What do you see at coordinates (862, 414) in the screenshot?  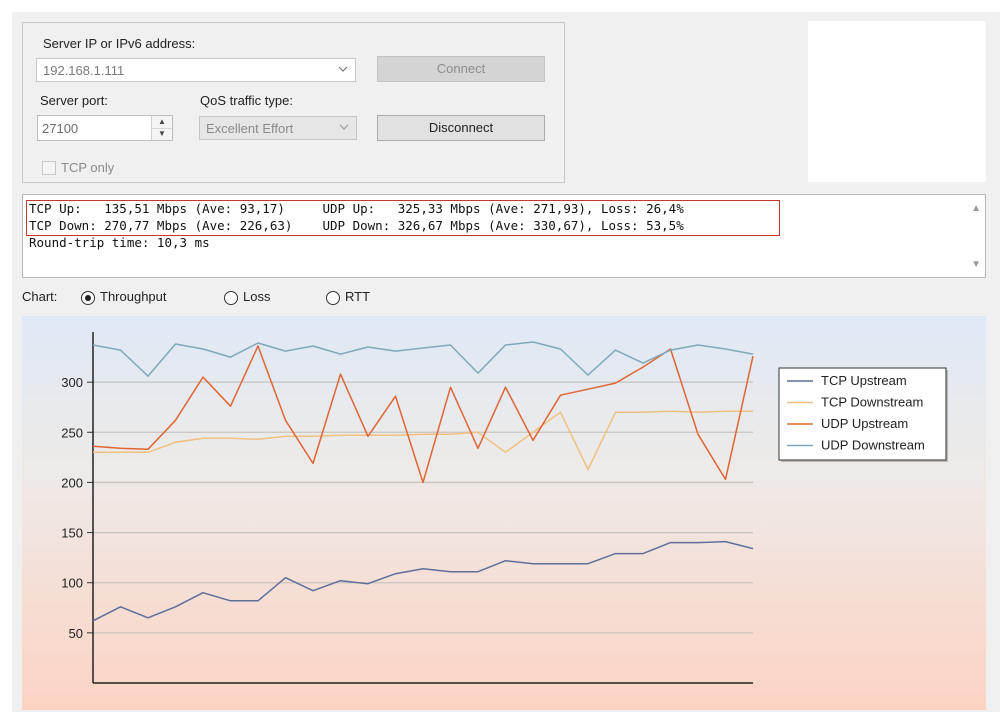 I see `legend-box` at bounding box center [862, 414].